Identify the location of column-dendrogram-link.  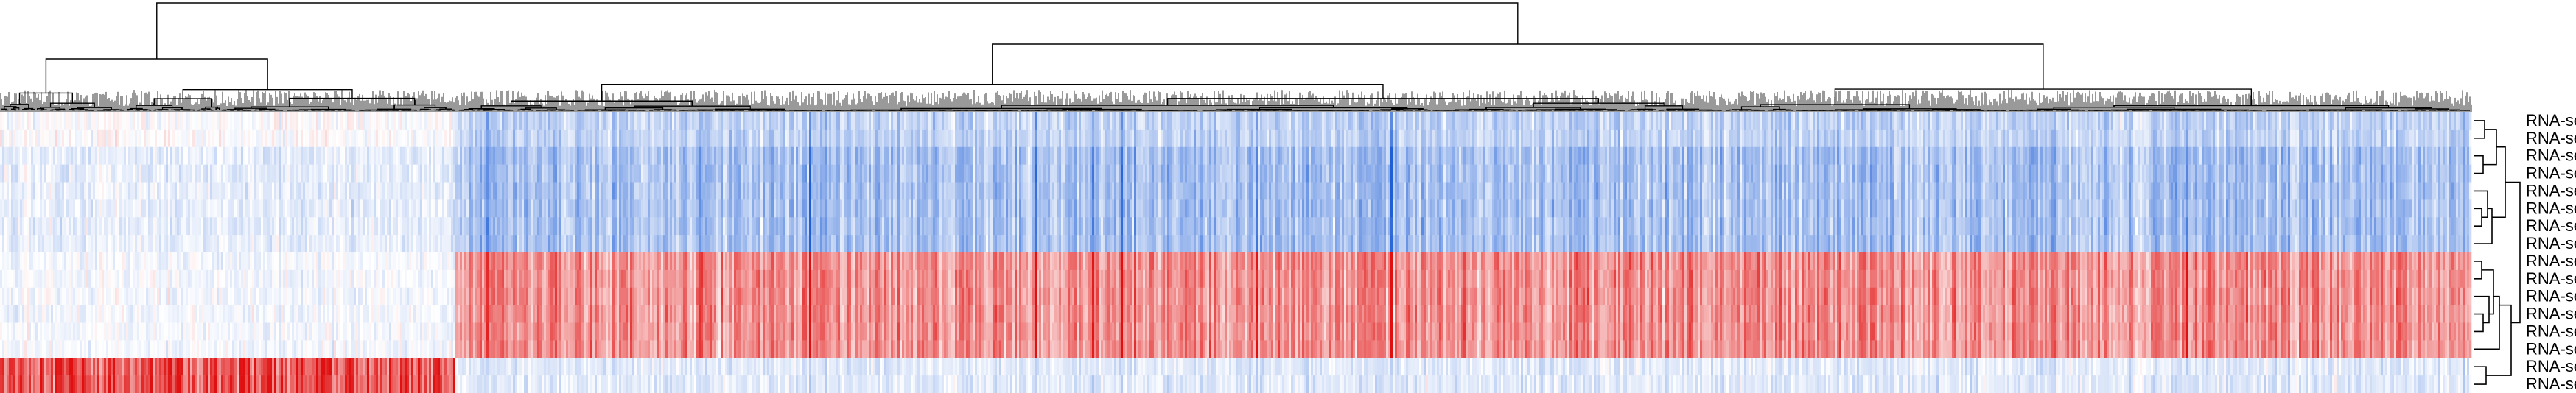
(1518, 66).